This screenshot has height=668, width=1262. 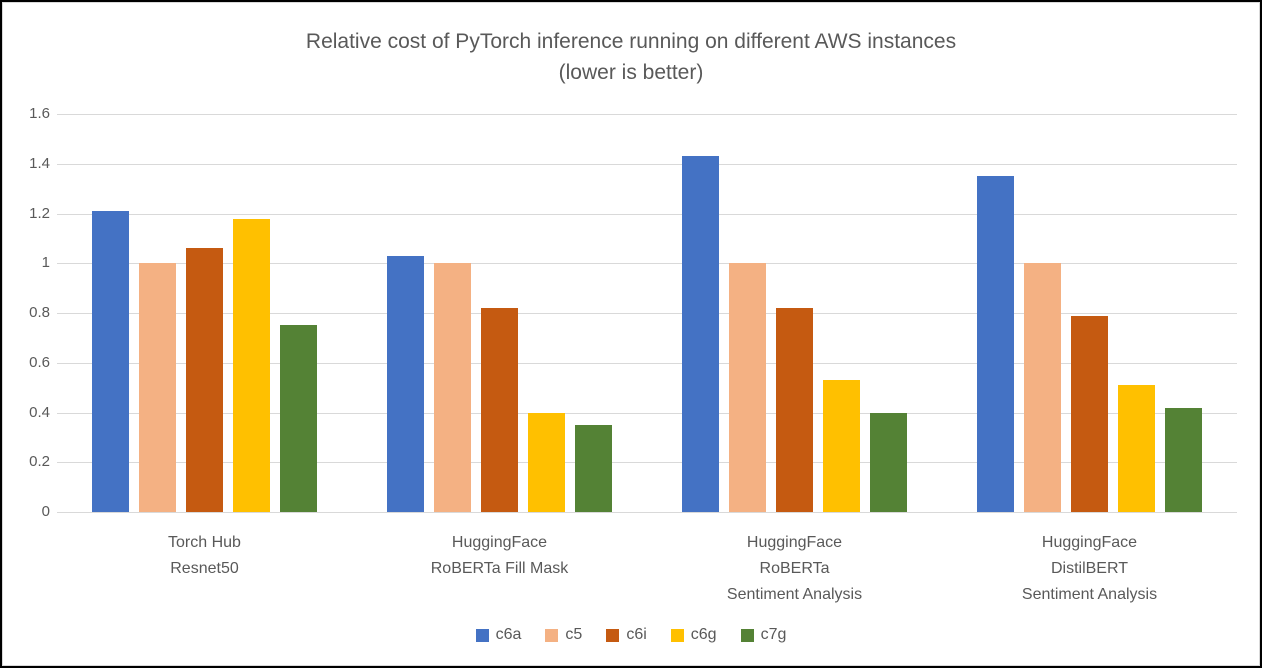 I want to click on gridline-y-1.2, so click(x=647, y=214).